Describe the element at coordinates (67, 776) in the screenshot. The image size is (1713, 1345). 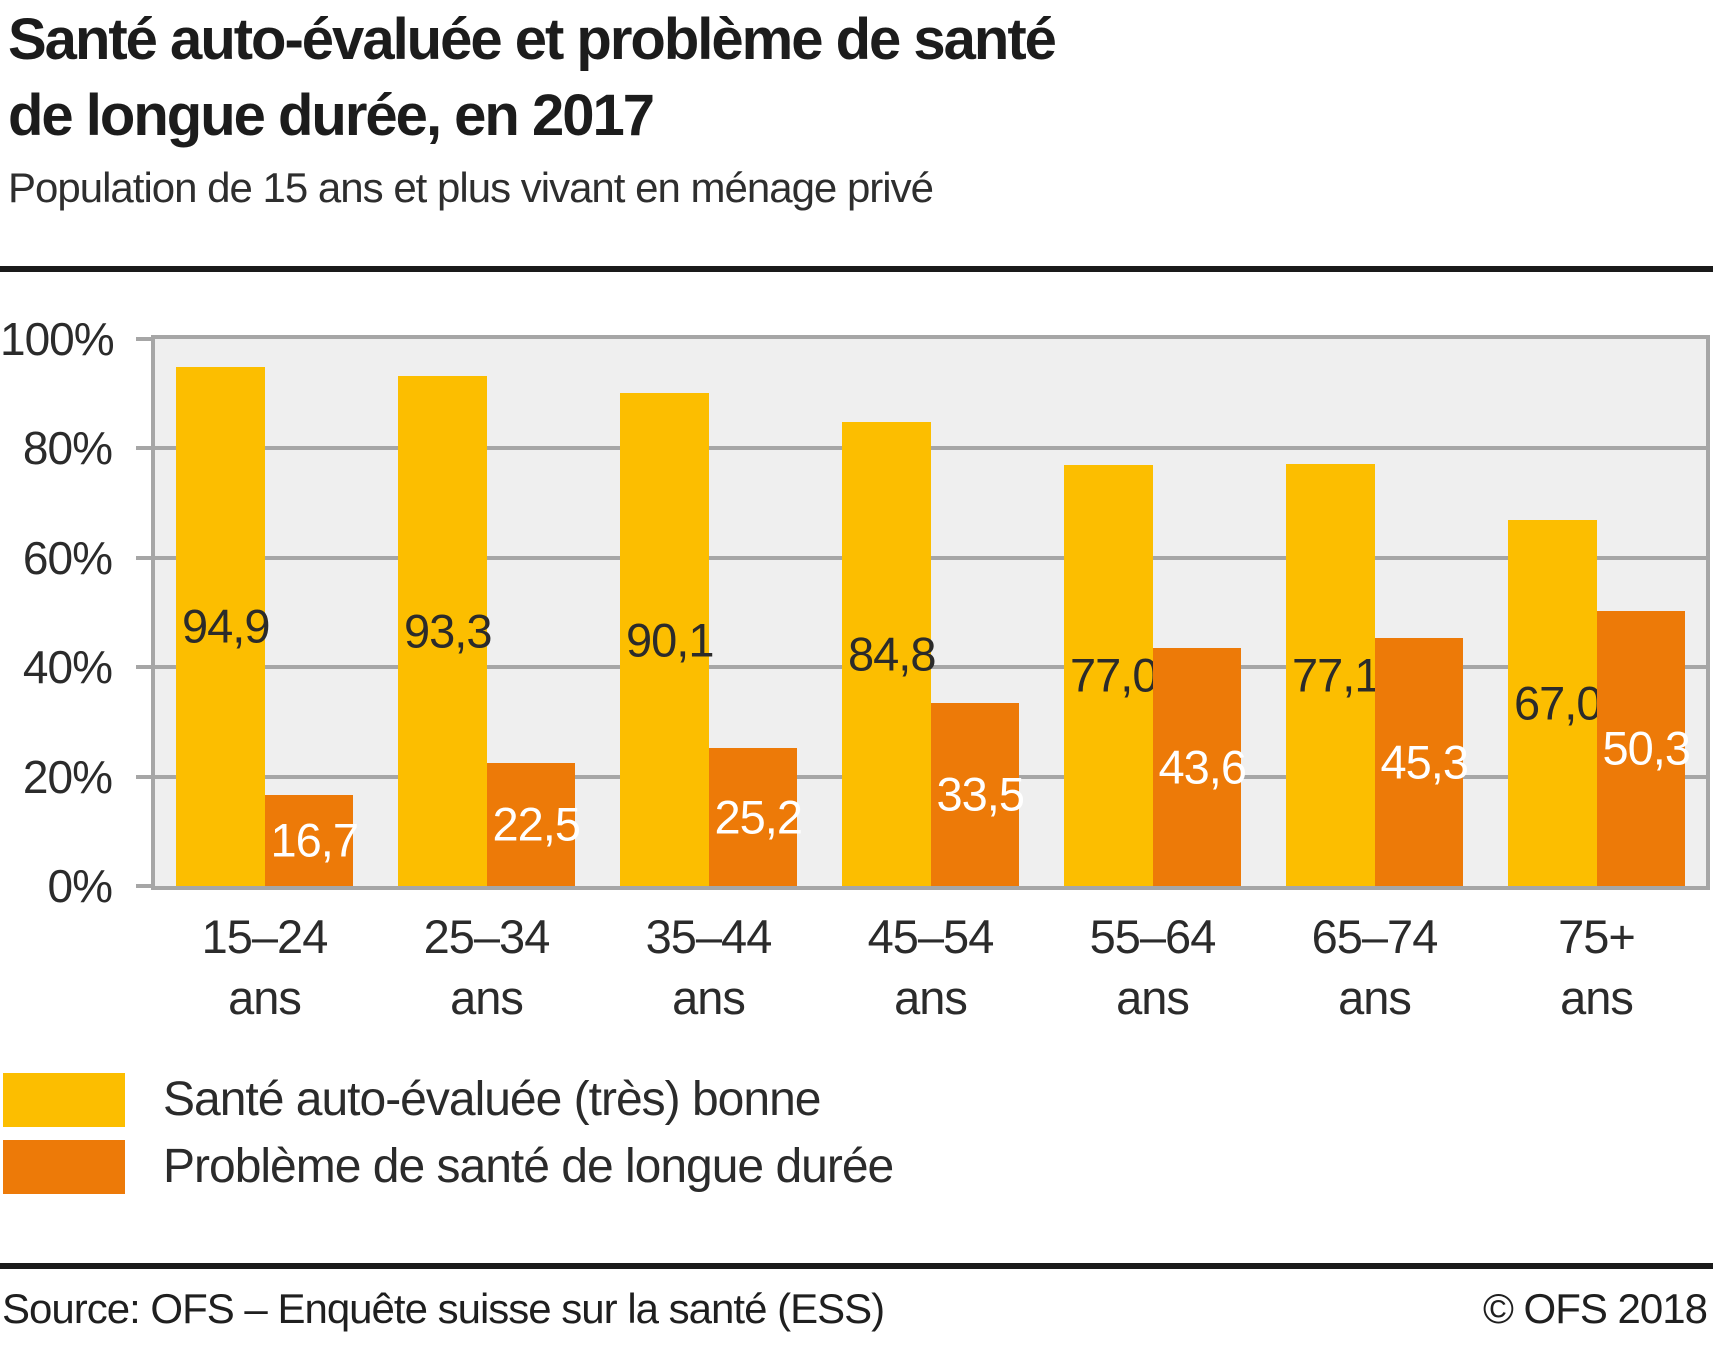
I see `y-axis-label: 20%` at that location.